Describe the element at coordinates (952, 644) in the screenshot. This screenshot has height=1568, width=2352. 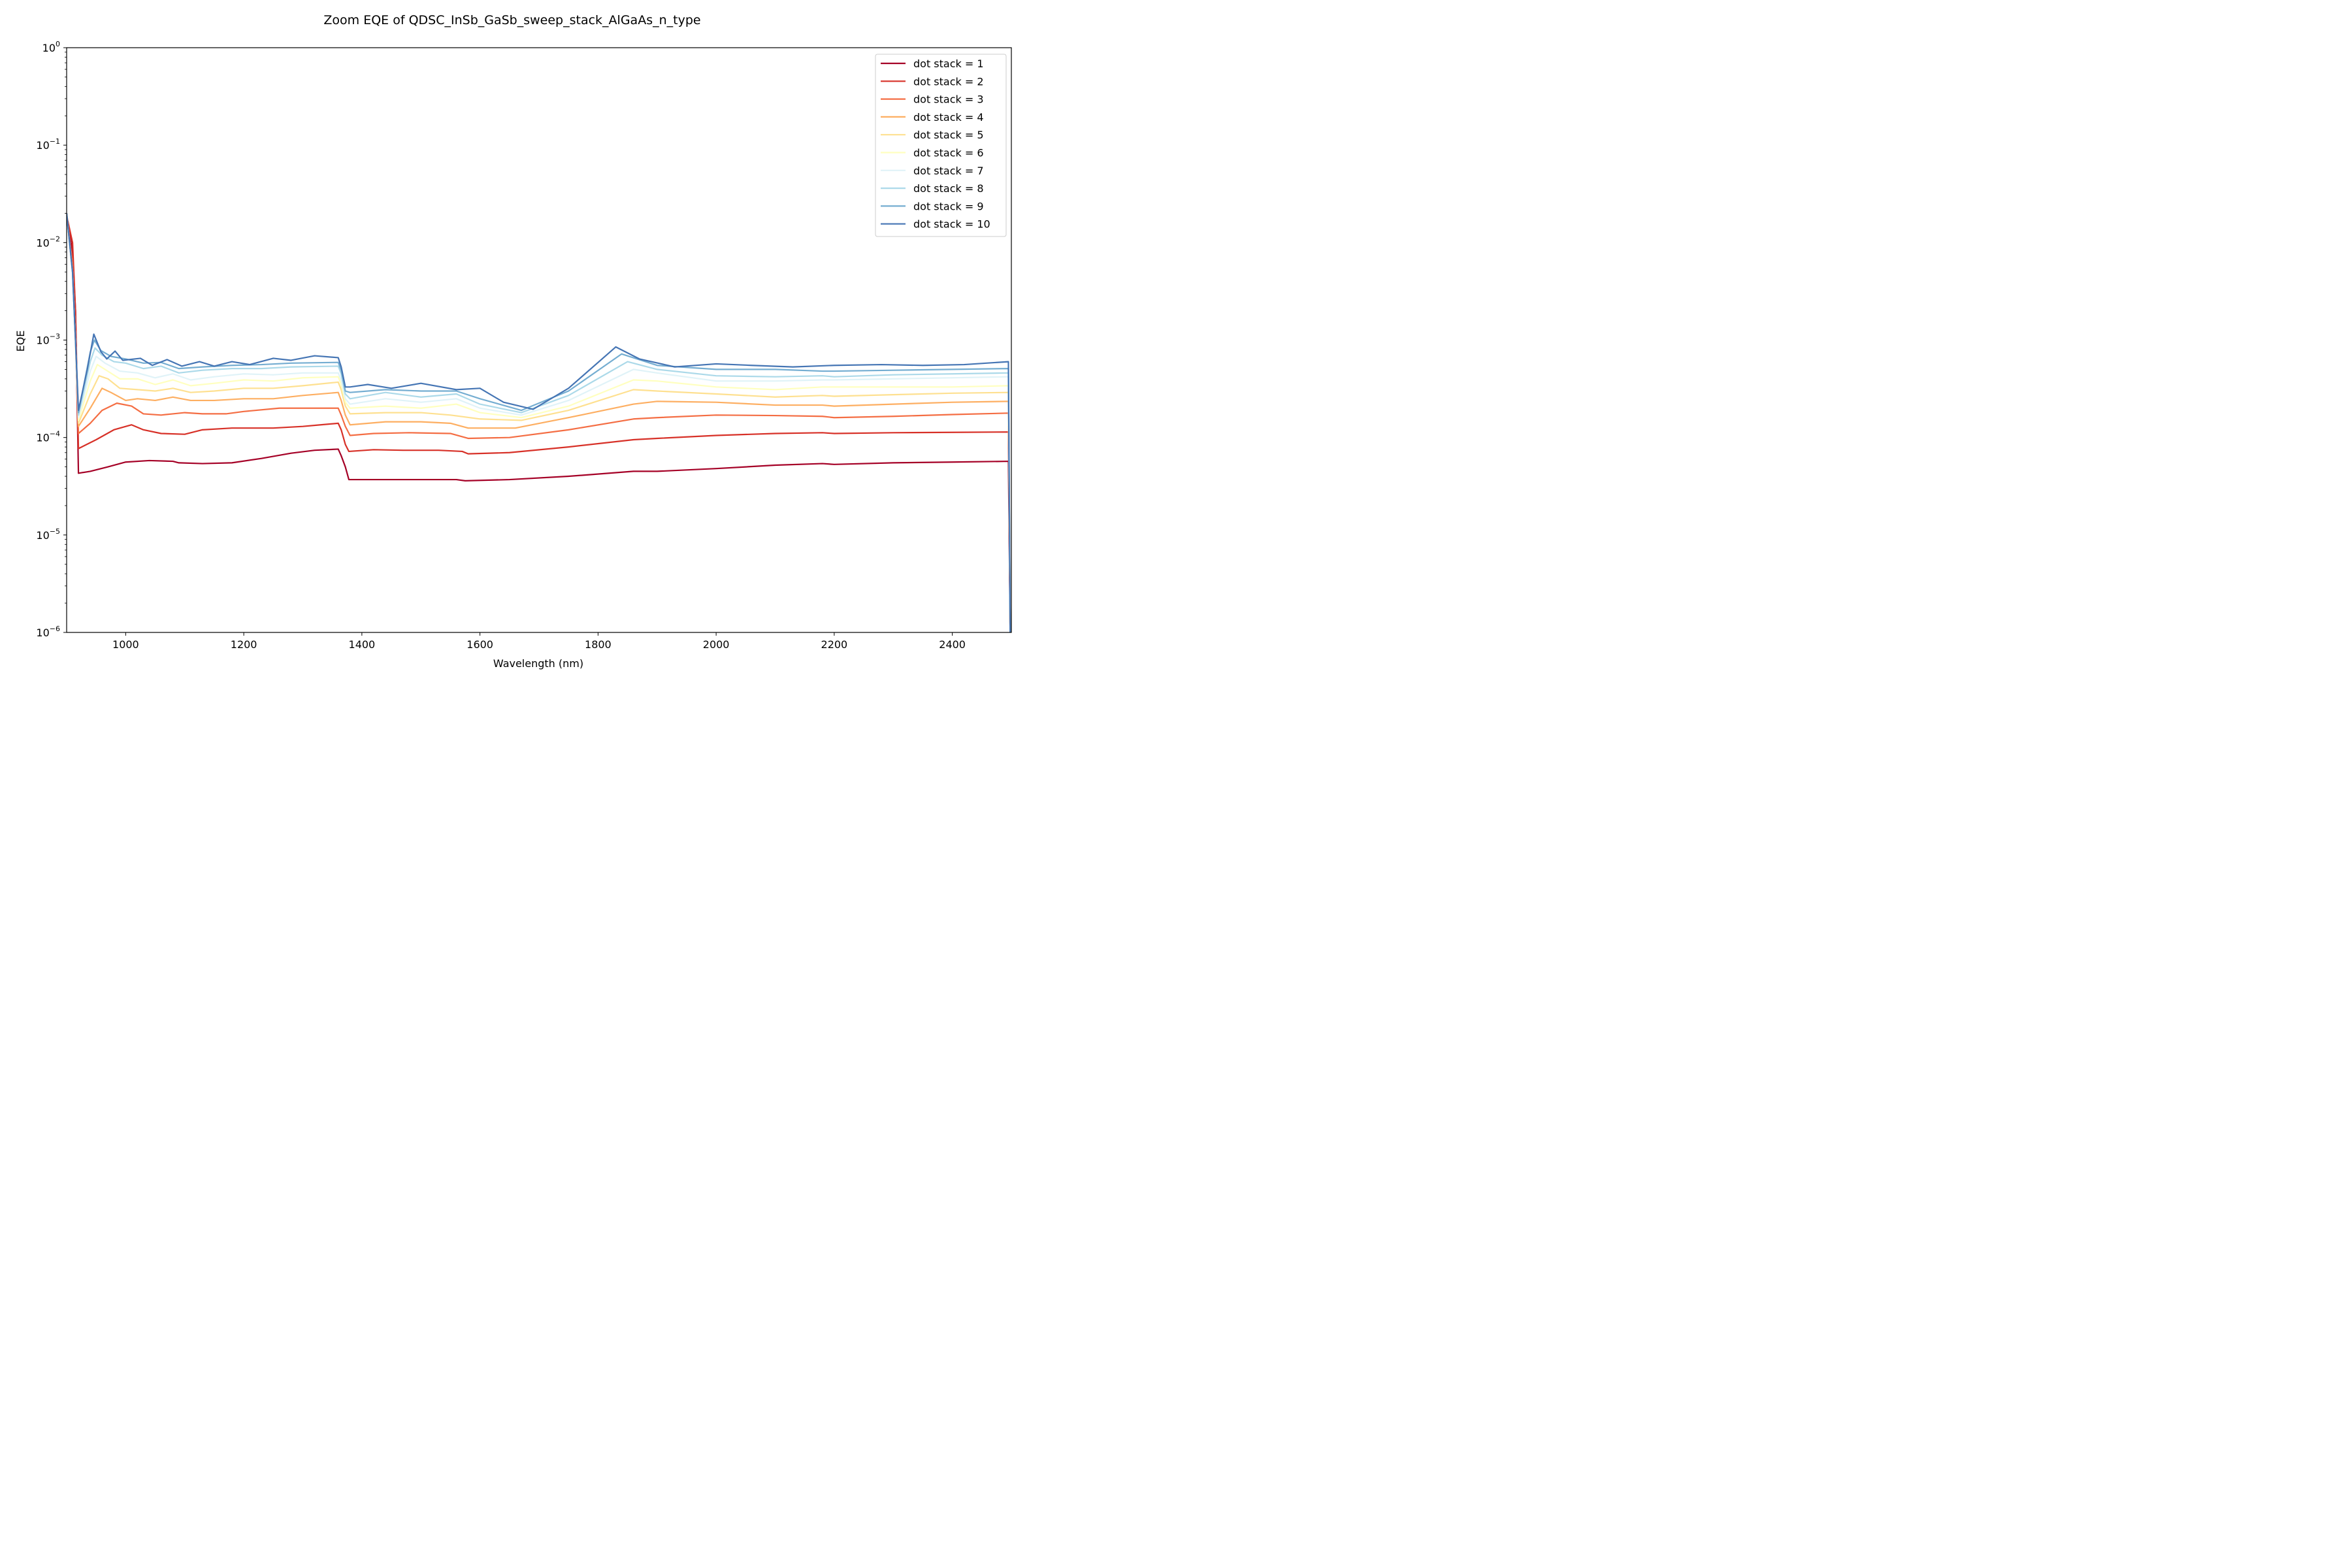
I see `x-tick-label: 2400` at that location.